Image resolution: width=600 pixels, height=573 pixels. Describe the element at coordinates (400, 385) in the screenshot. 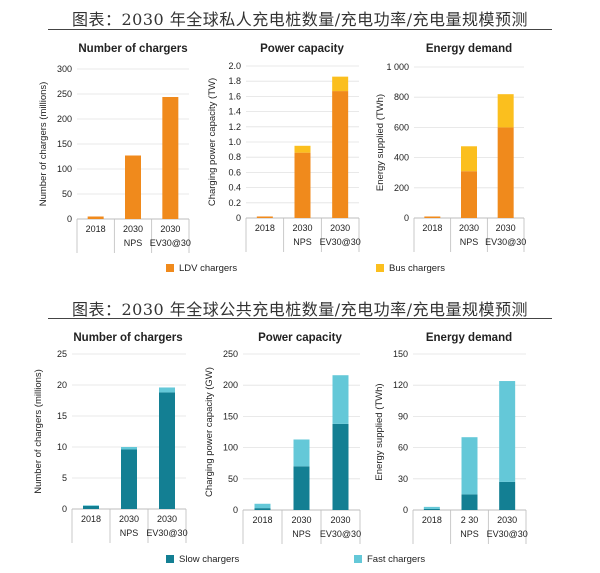

I see `y-tick-label: 120` at that location.